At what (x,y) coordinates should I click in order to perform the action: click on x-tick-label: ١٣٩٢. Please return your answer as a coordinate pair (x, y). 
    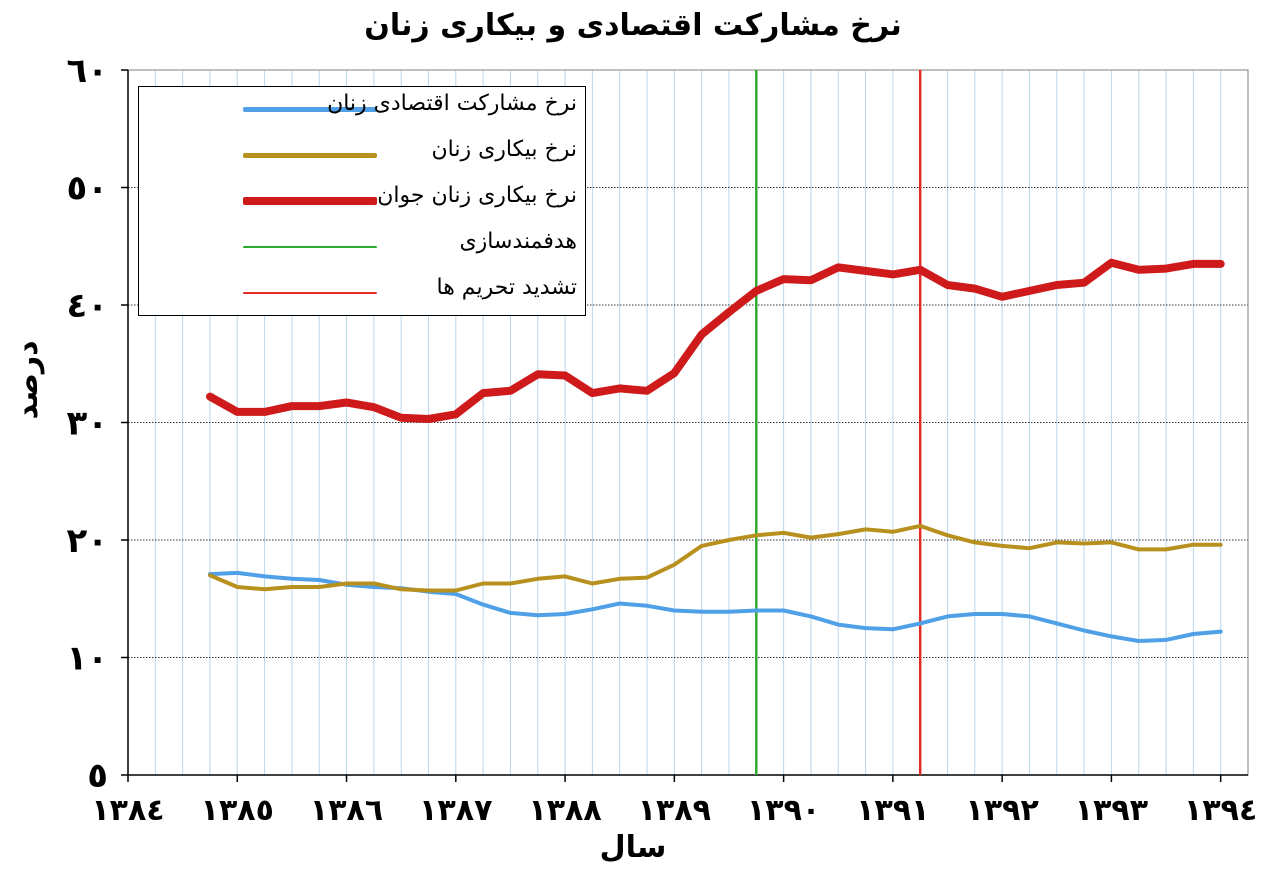
    Looking at the image, I should click on (1002, 810).